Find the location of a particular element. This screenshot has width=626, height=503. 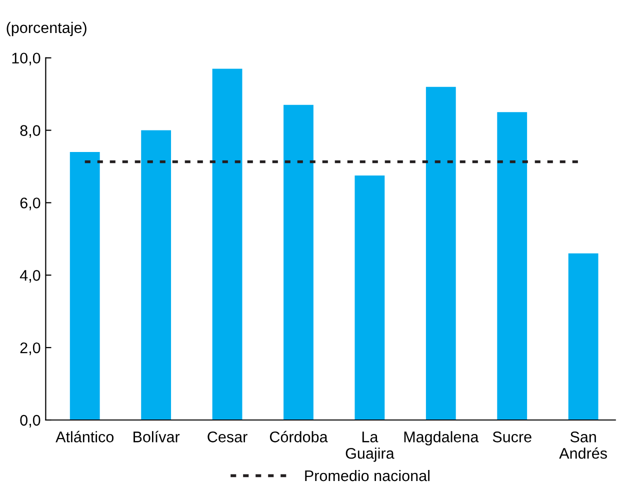

x-tick-label: Bolívar is located at coordinates (157, 436).